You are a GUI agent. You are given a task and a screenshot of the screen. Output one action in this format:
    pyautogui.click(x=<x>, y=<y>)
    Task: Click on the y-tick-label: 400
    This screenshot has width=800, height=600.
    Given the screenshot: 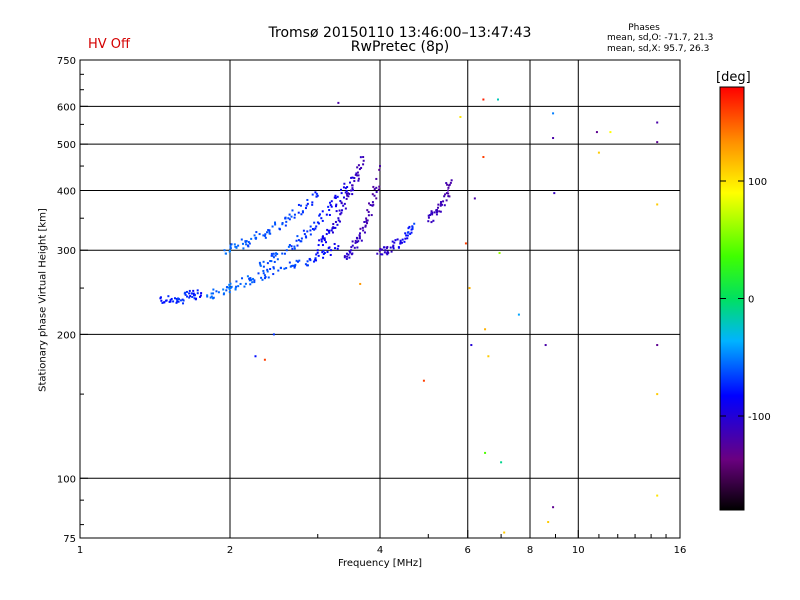 What is the action you would take?
    pyautogui.click(x=66, y=191)
    